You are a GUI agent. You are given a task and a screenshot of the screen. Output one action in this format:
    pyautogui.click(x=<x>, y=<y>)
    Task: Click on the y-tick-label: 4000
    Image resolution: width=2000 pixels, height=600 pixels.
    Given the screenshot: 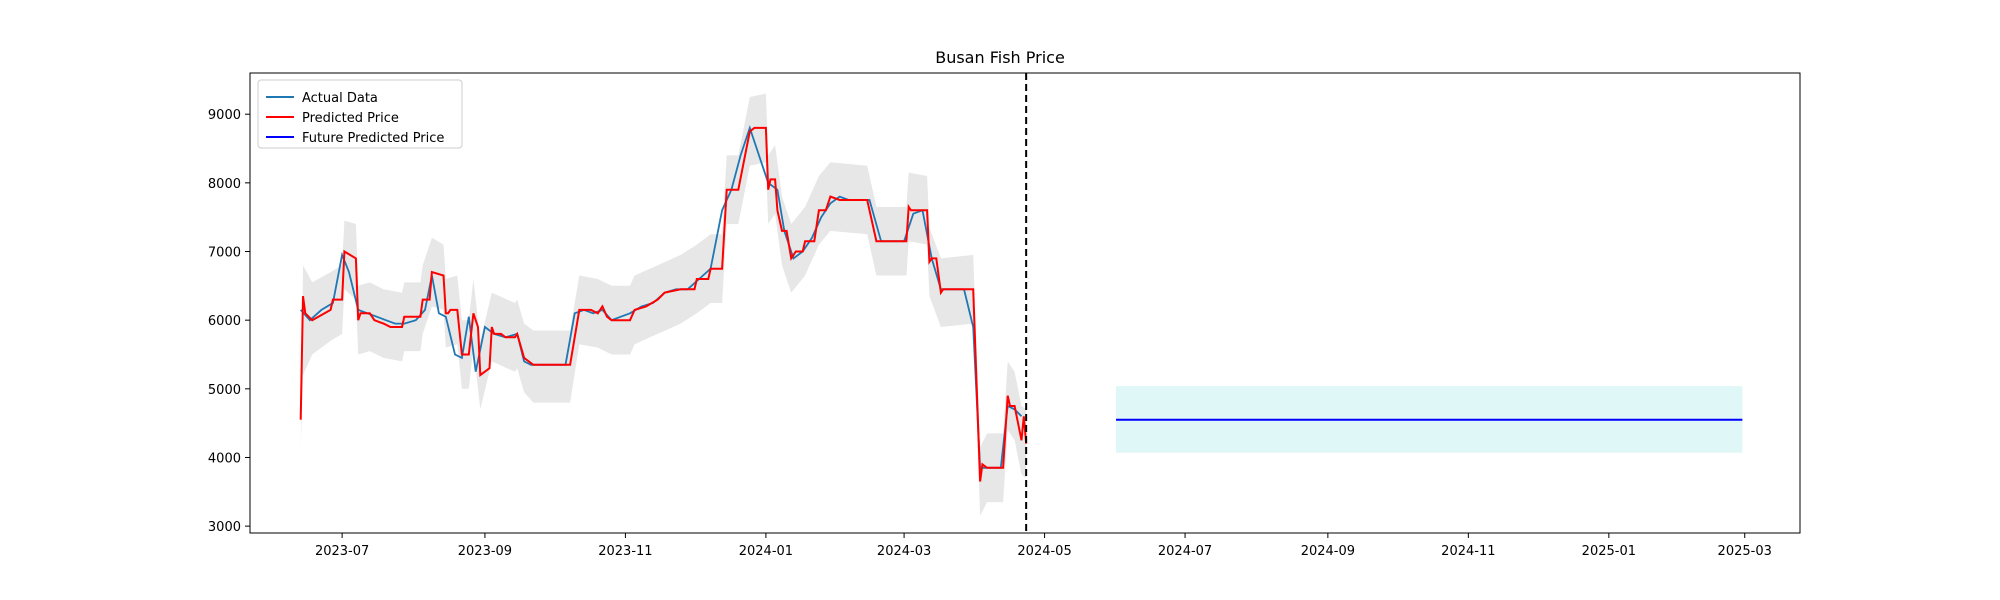 What is the action you would take?
    pyautogui.click(x=224, y=458)
    